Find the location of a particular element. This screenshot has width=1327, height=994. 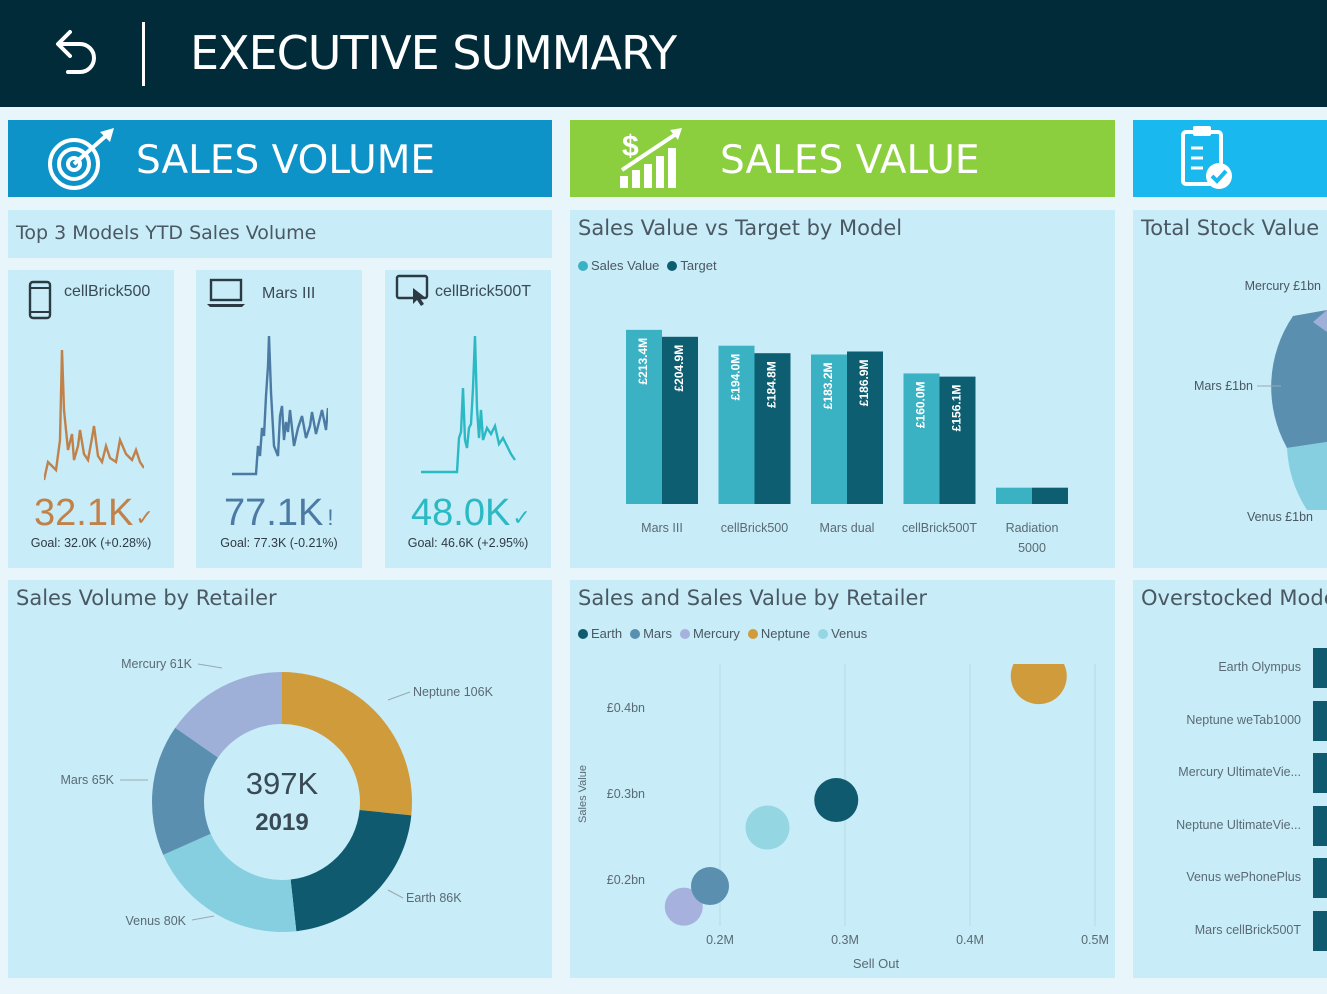

bottom-band is located at coordinates (663, 989).